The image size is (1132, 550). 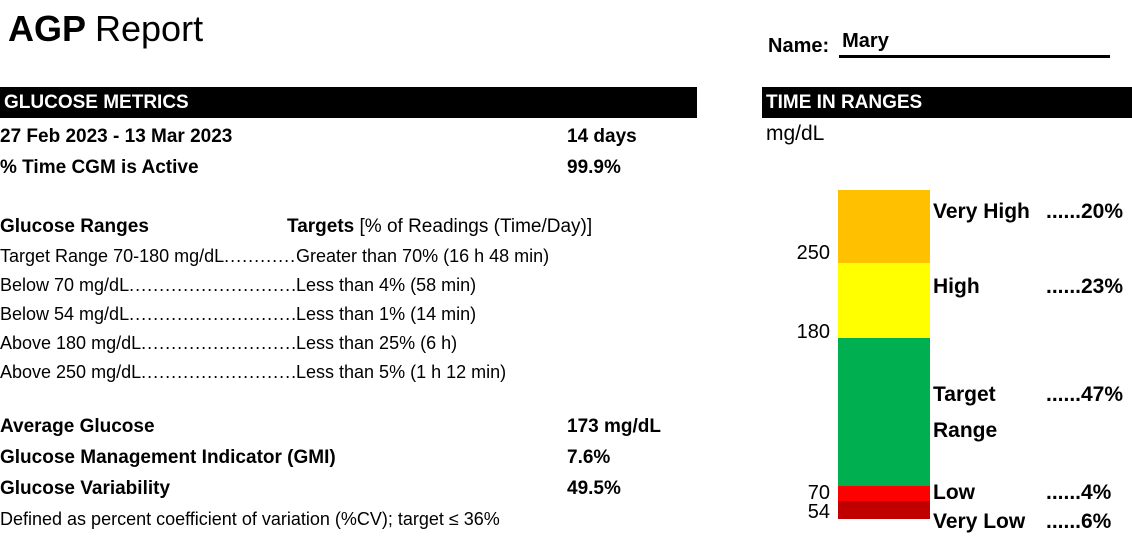 What do you see at coordinates (981, 211) in the screenshot?
I see `legend-very-high: Very High` at bounding box center [981, 211].